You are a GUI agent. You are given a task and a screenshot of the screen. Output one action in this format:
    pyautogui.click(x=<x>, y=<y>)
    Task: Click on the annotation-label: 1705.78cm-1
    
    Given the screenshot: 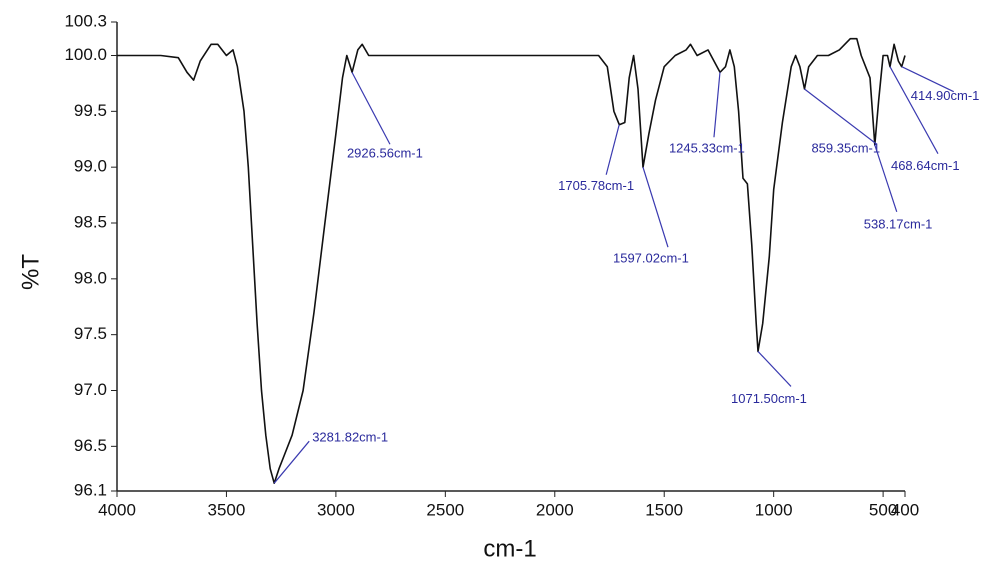 What is the action you would take?
    pyautogui.click(x=596, y=185)
    